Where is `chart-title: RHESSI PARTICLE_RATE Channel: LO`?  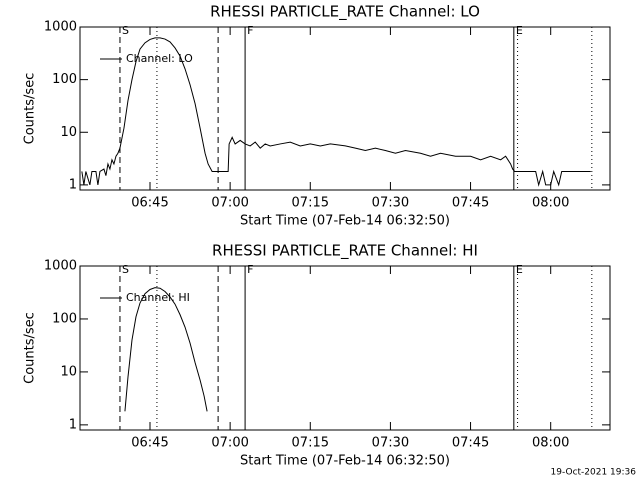 chart-title: RHESSI PARTICLE_RATE Channel: LO is located at coordinates (345, 12).